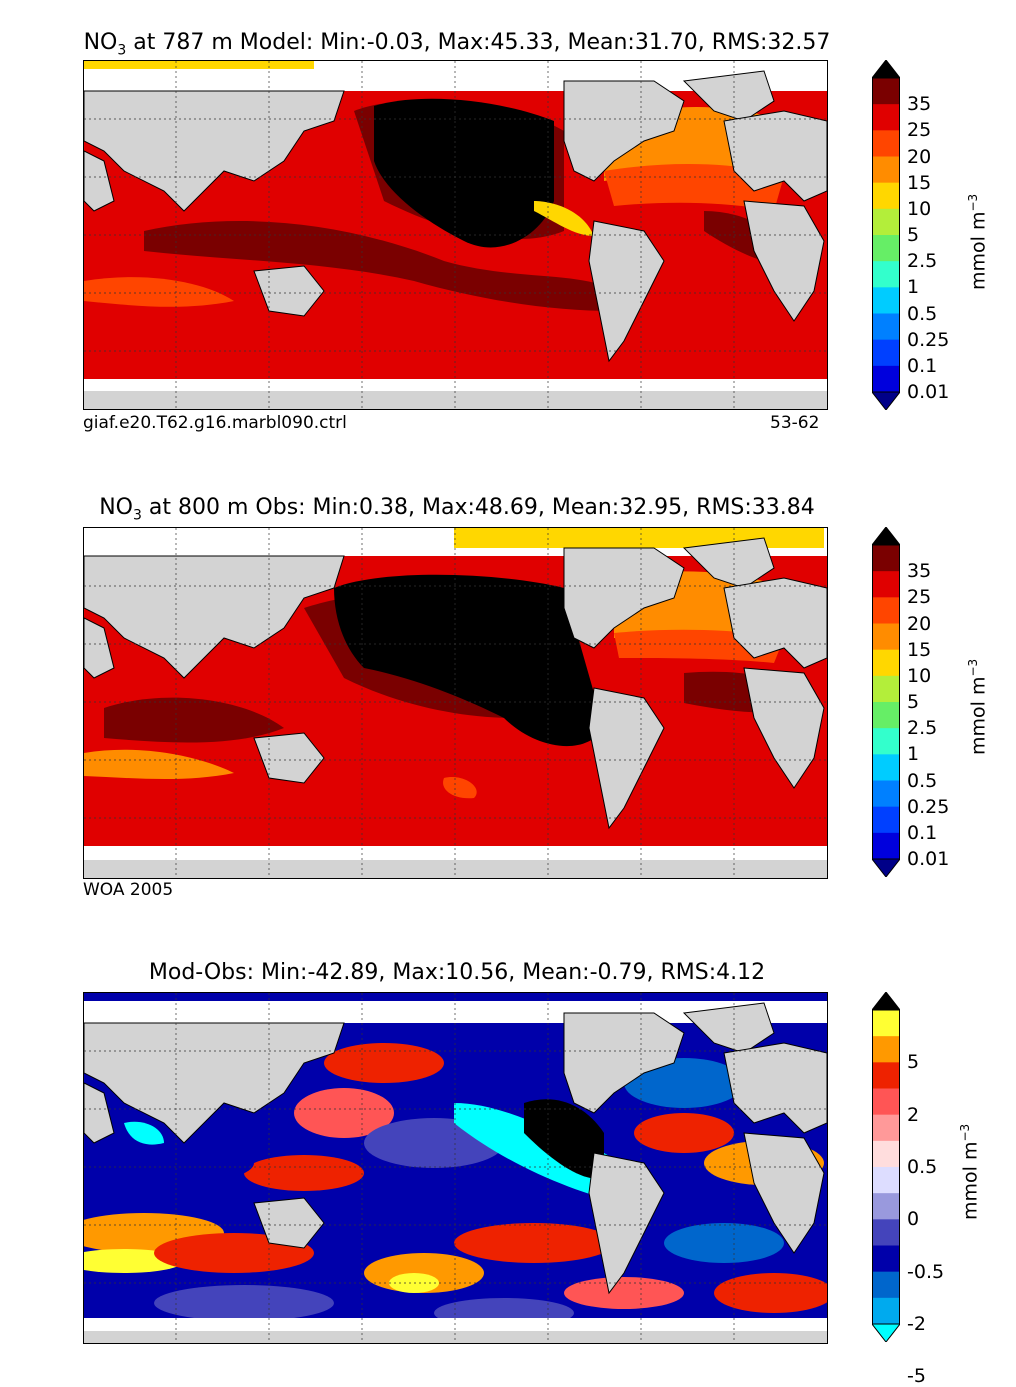 This screenshot has width=1016, height=1387. What do you see at coordinates (973, 202) in the screenshot?
I see `panel-1-unit-sup: −3` at bounding box center [973, 202].